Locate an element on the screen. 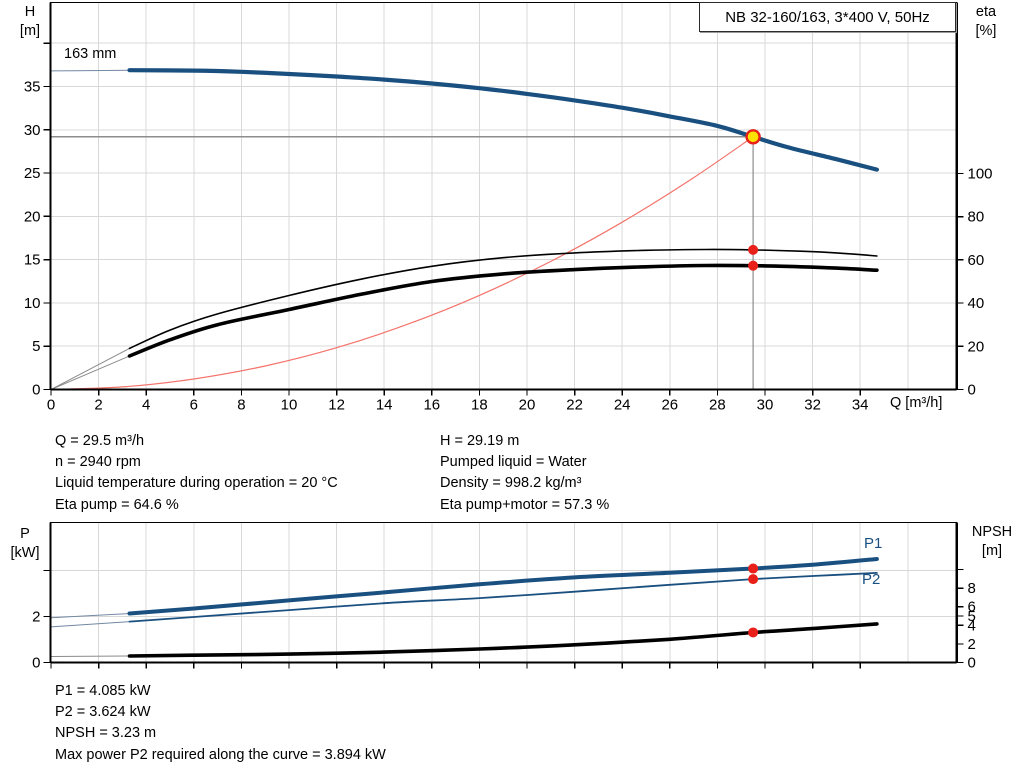 The image size is (1024, 781). info-head: H = 29.19 m is located at coordinates (480, 441).